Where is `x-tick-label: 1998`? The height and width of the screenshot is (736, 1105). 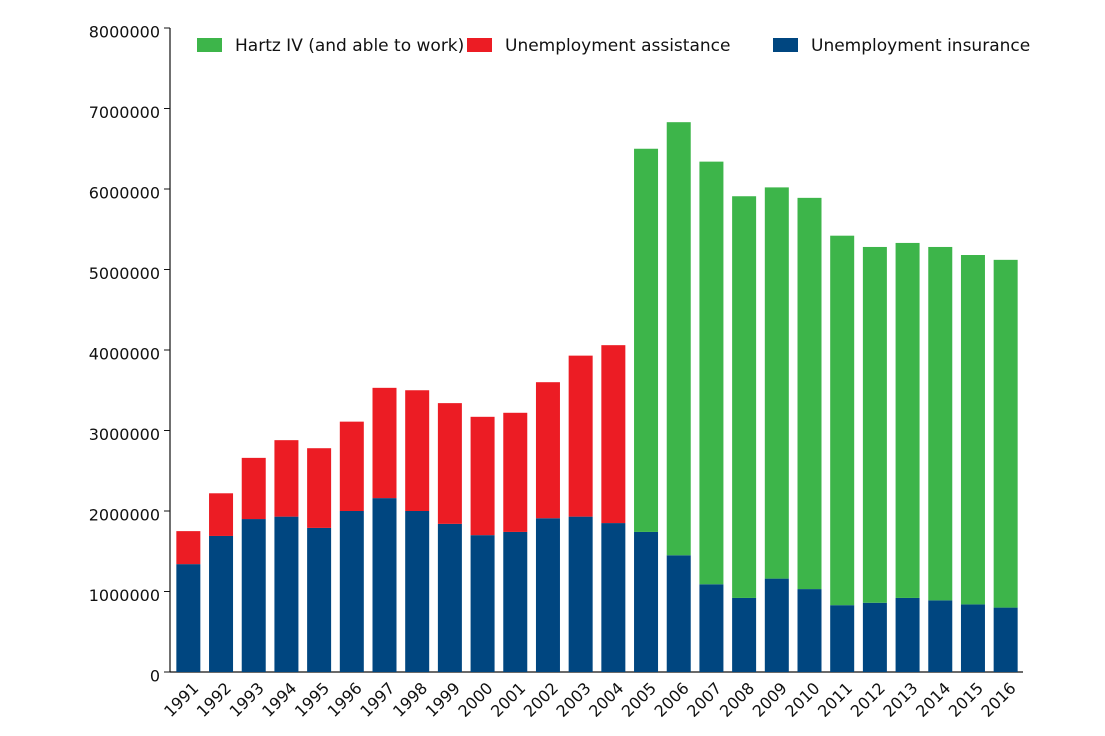
x-tick-label: 1998 is located at coordinates (410, 700).